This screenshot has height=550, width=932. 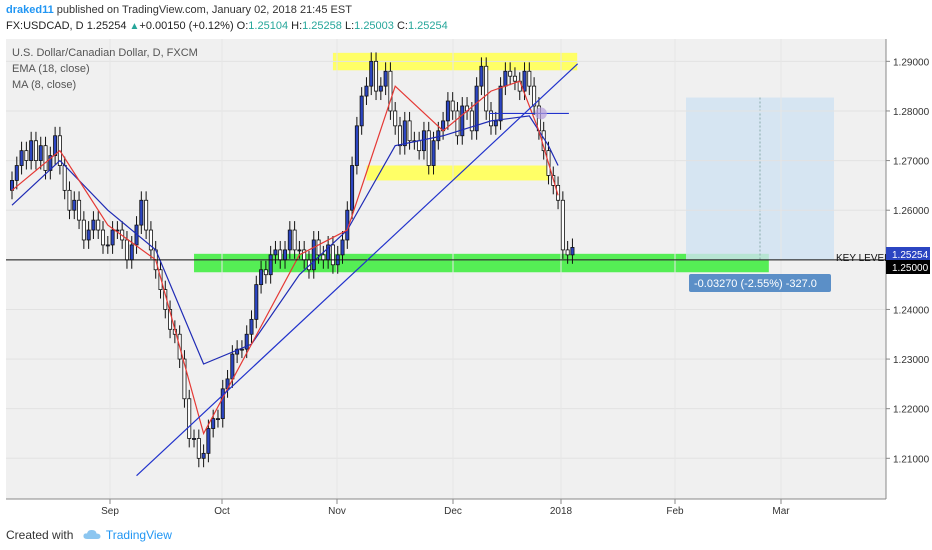 I want to click on x-tick-label: Nov, so click(x=337, y=511).